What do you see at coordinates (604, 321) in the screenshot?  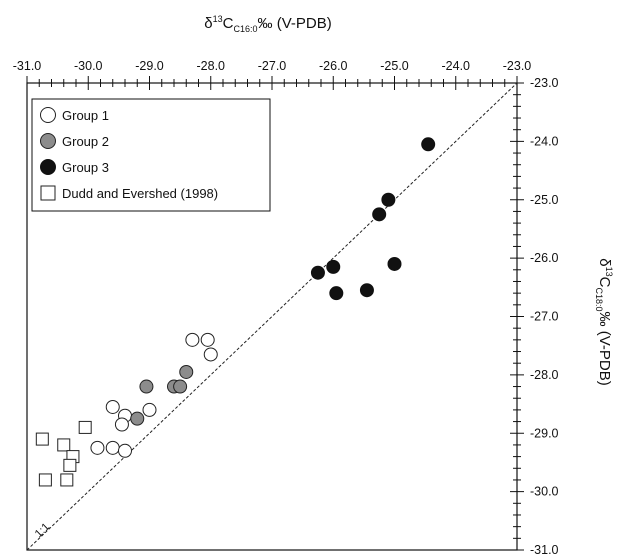 I see `y-axis-title: δ13CC18:0‰ (V-PDB)` at bounding box center [604, 321].